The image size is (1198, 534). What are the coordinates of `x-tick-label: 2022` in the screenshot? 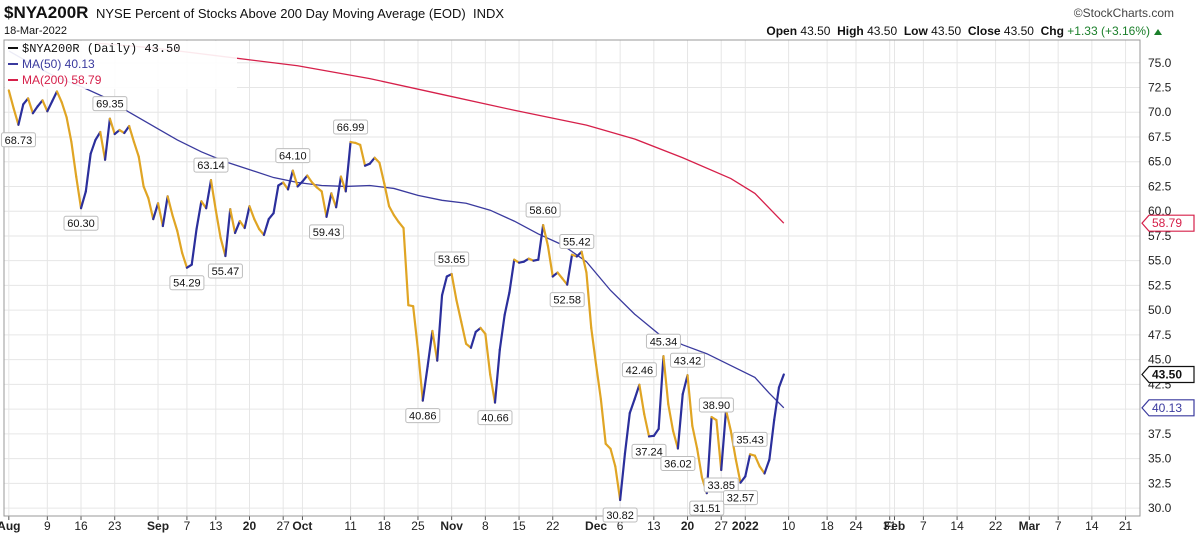 It's located at (745, 526).